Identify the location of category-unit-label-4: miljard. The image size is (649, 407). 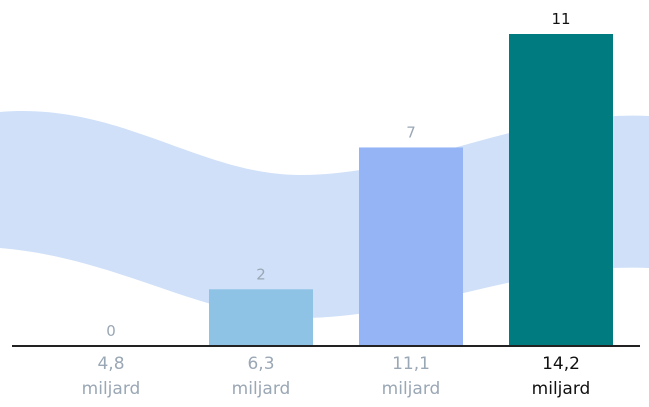
(561, 389).